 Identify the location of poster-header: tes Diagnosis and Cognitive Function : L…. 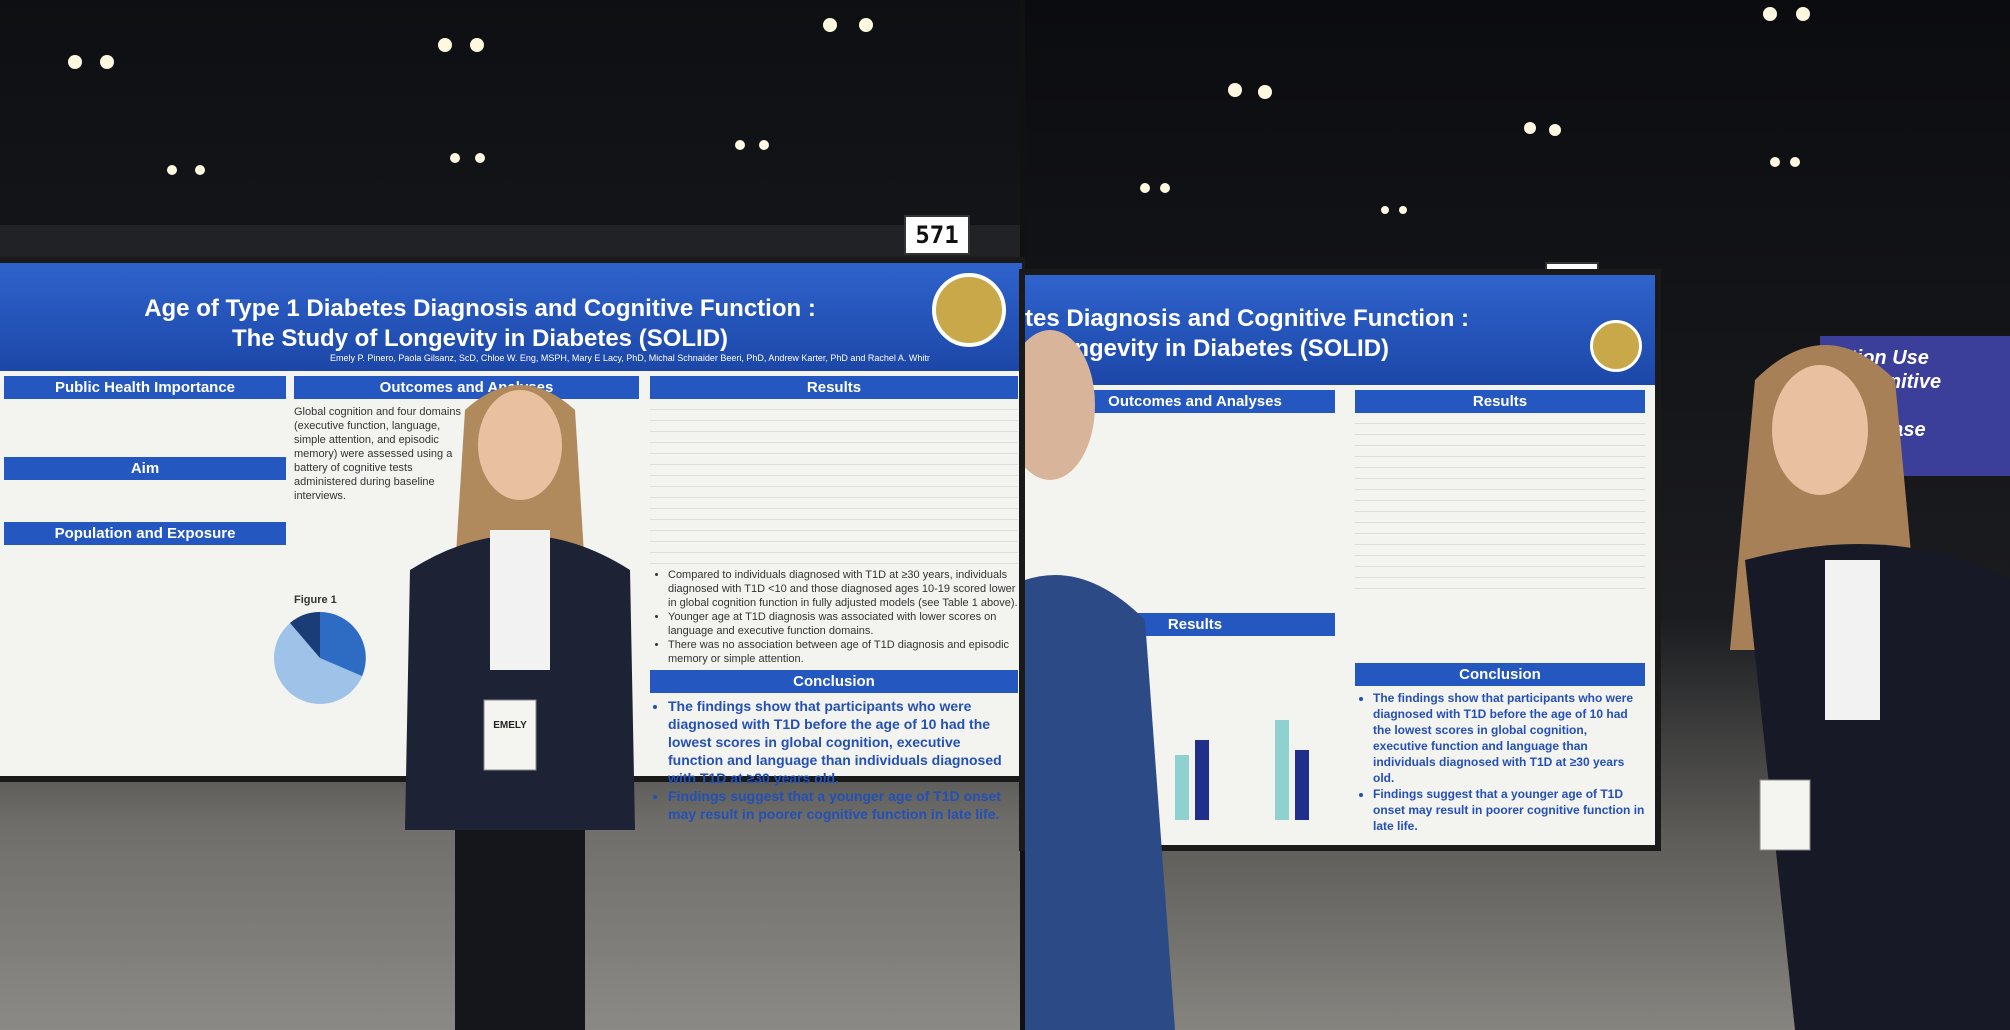
(1340, 330).